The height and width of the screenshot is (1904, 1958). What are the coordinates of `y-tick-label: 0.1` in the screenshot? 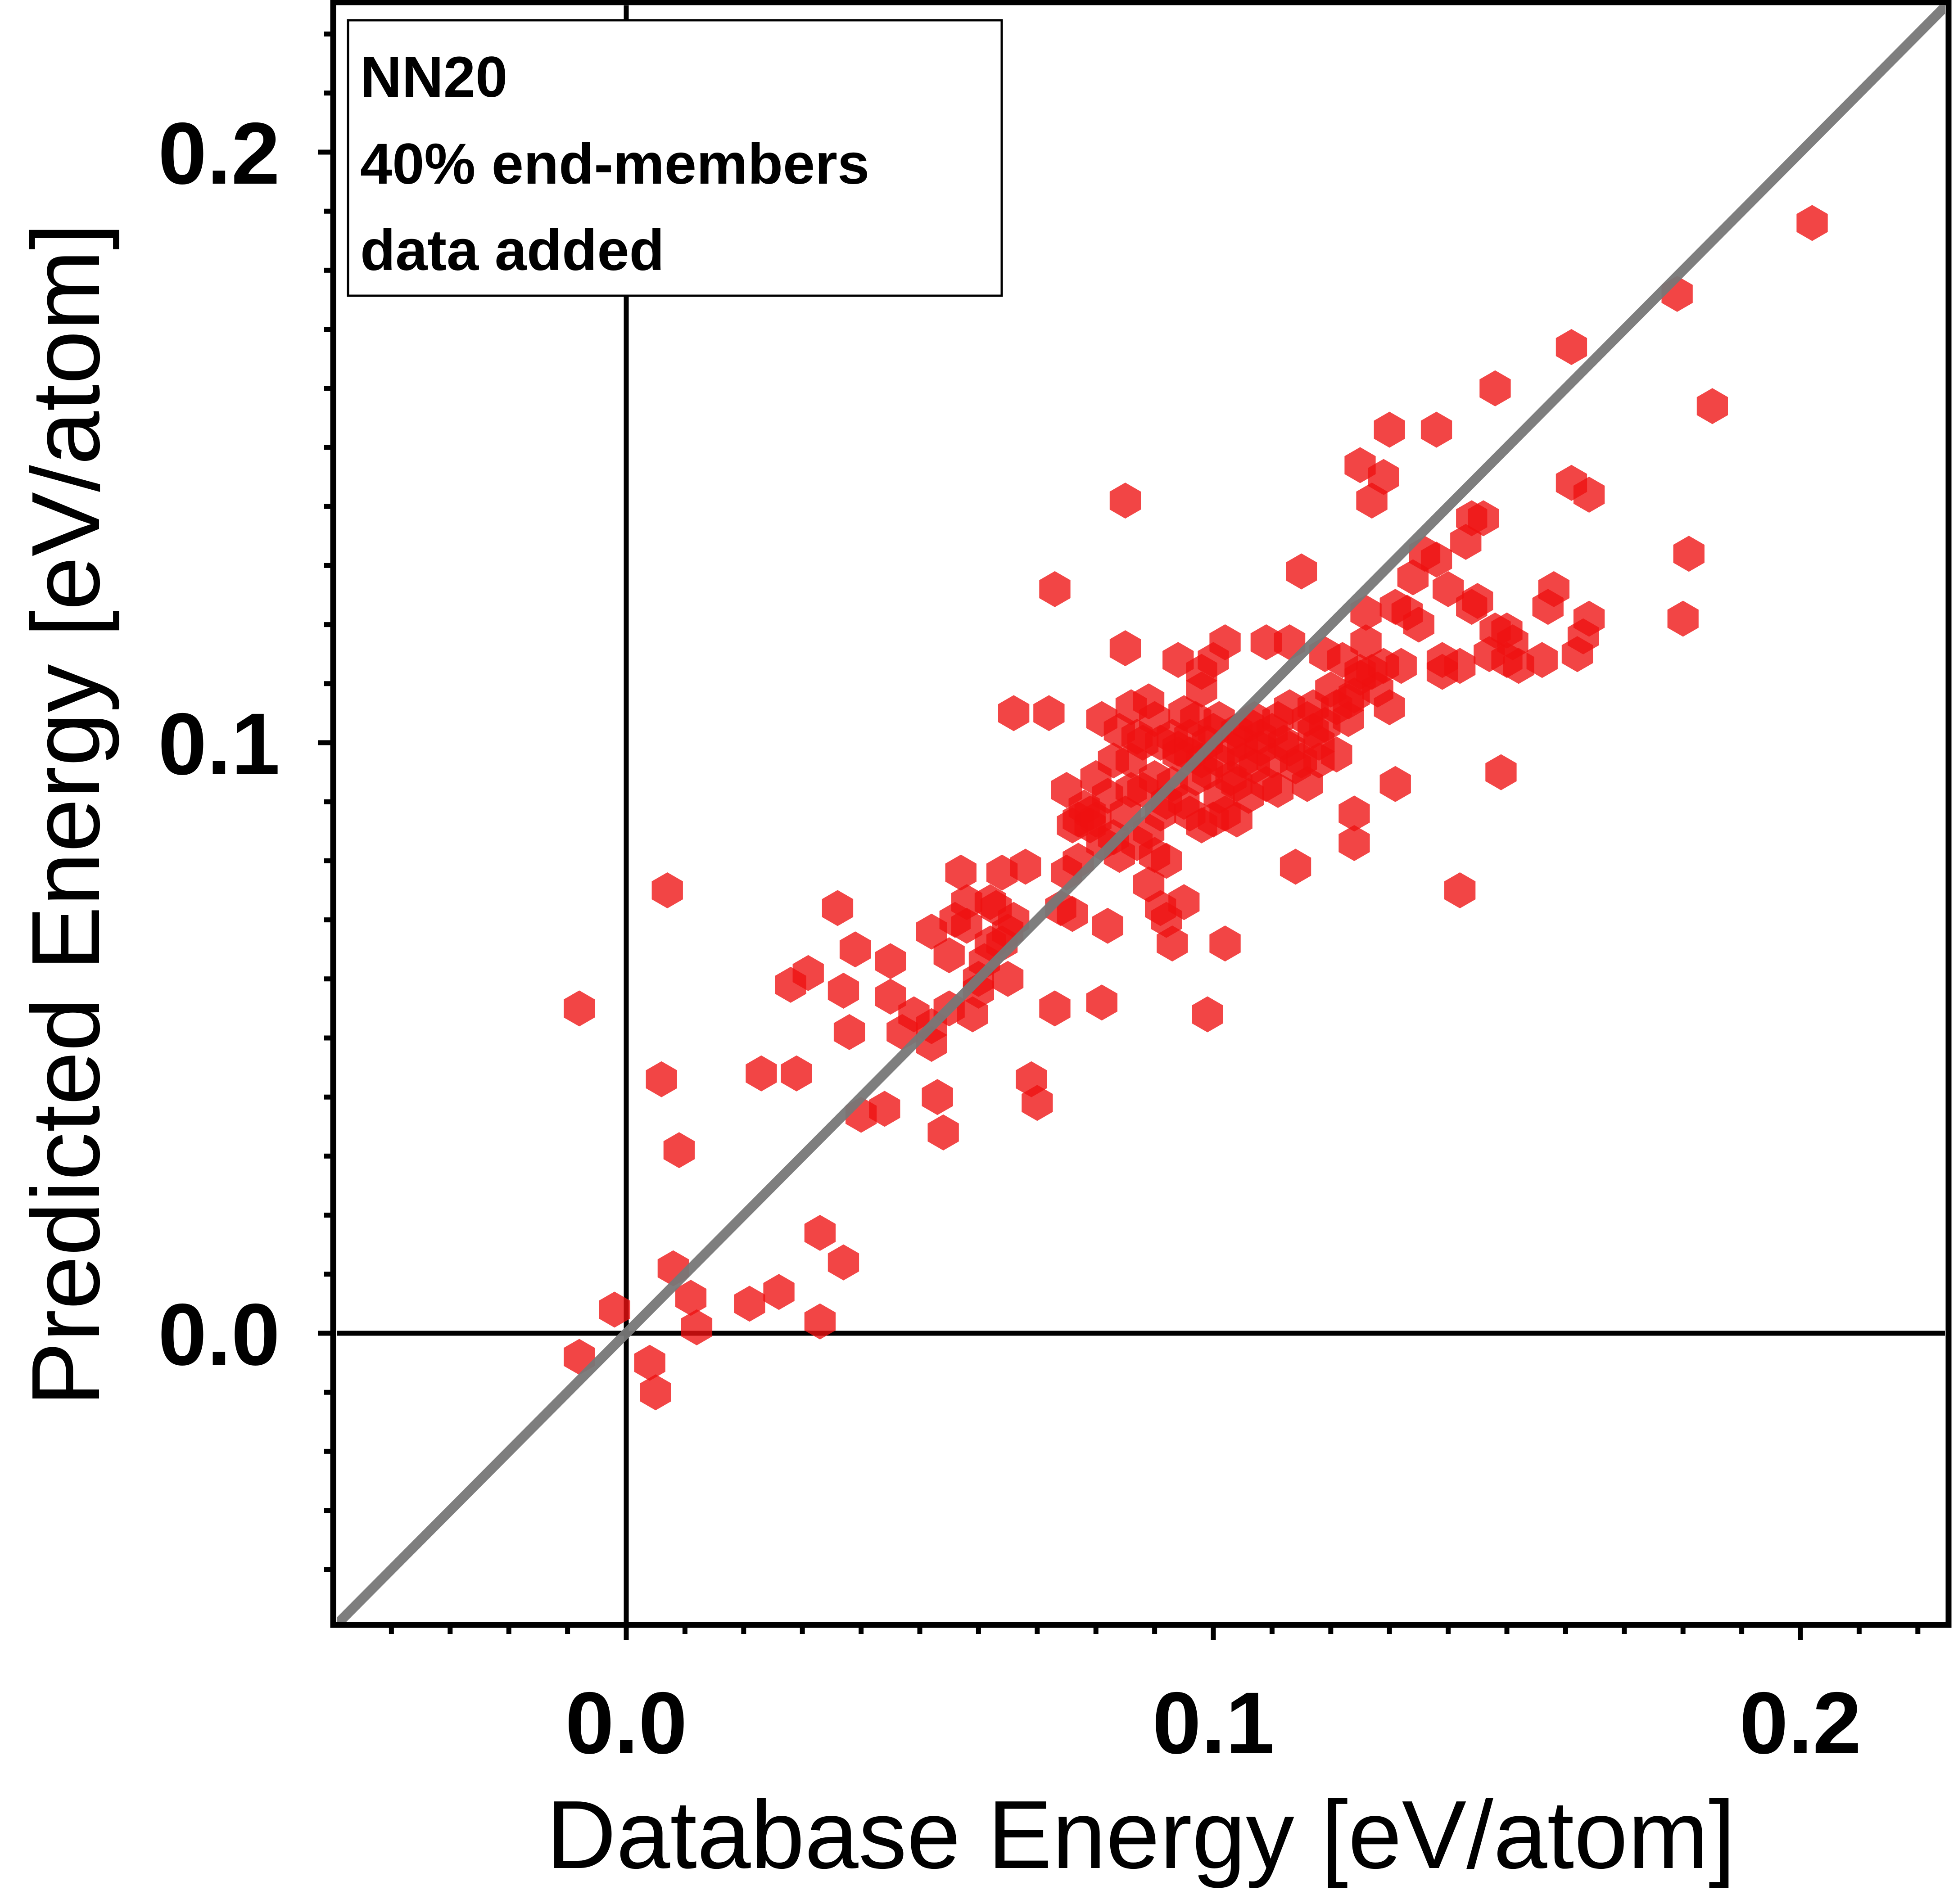 It's located at (219, 744).